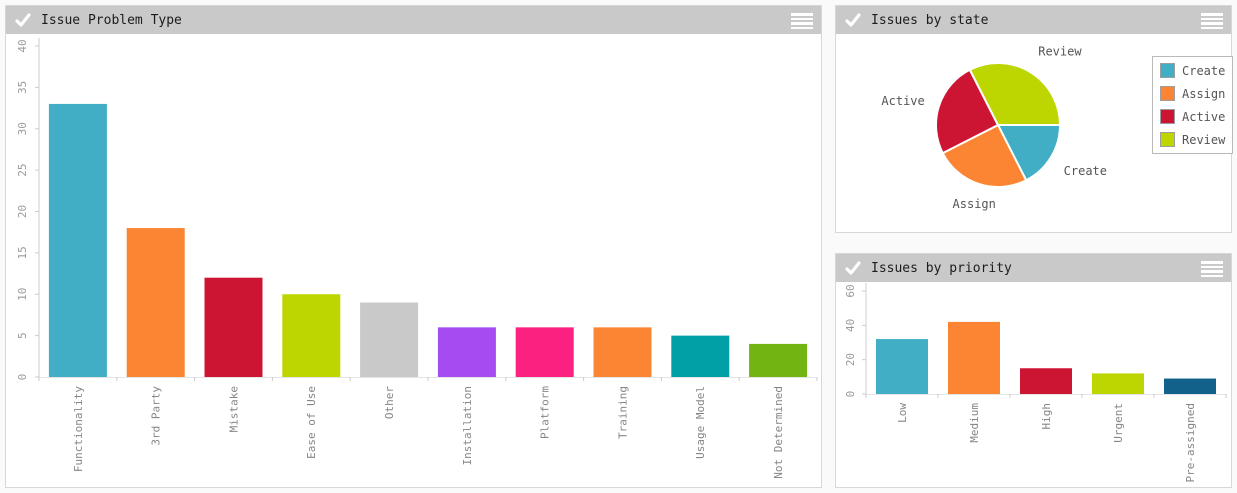 This screenshot has height=493, width=1237. Describe the element at coordinates (22, 128) in the screenshot. I see `y-tick-label: 30` at that location.